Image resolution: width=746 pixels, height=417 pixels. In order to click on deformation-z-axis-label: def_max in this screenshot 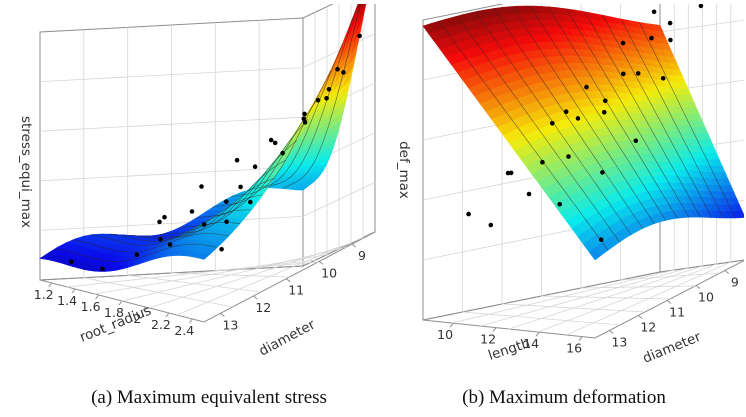, I will do `click(404, 170)`.